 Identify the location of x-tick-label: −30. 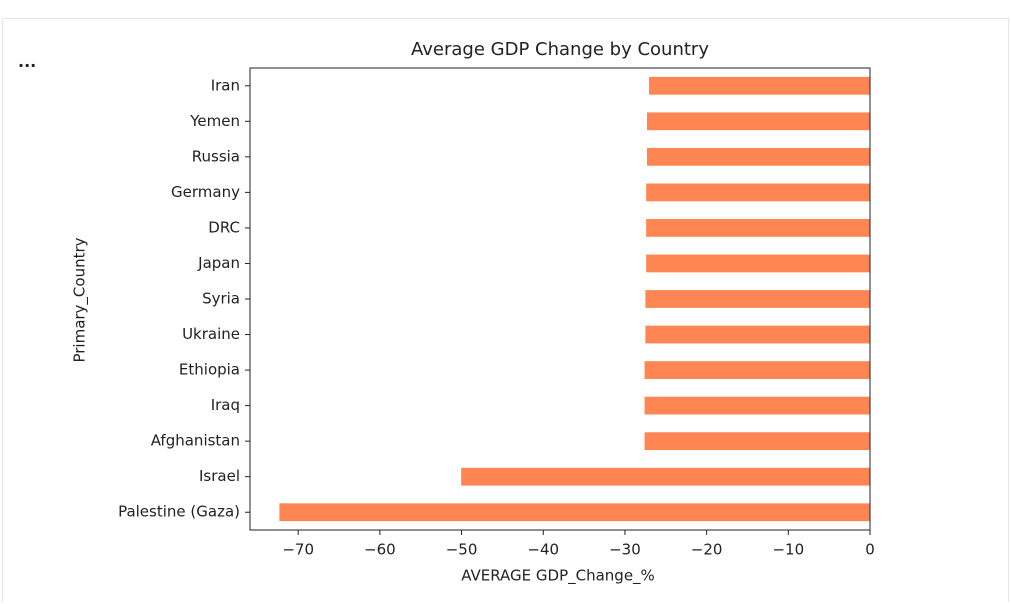
(625, 550).